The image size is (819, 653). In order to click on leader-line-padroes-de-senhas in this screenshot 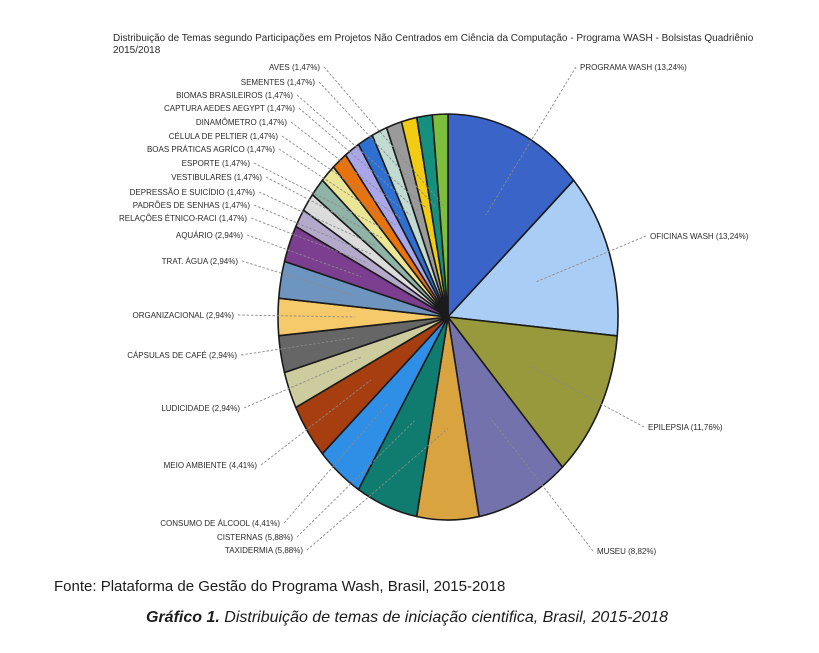, I will do `click(312, 229)`.